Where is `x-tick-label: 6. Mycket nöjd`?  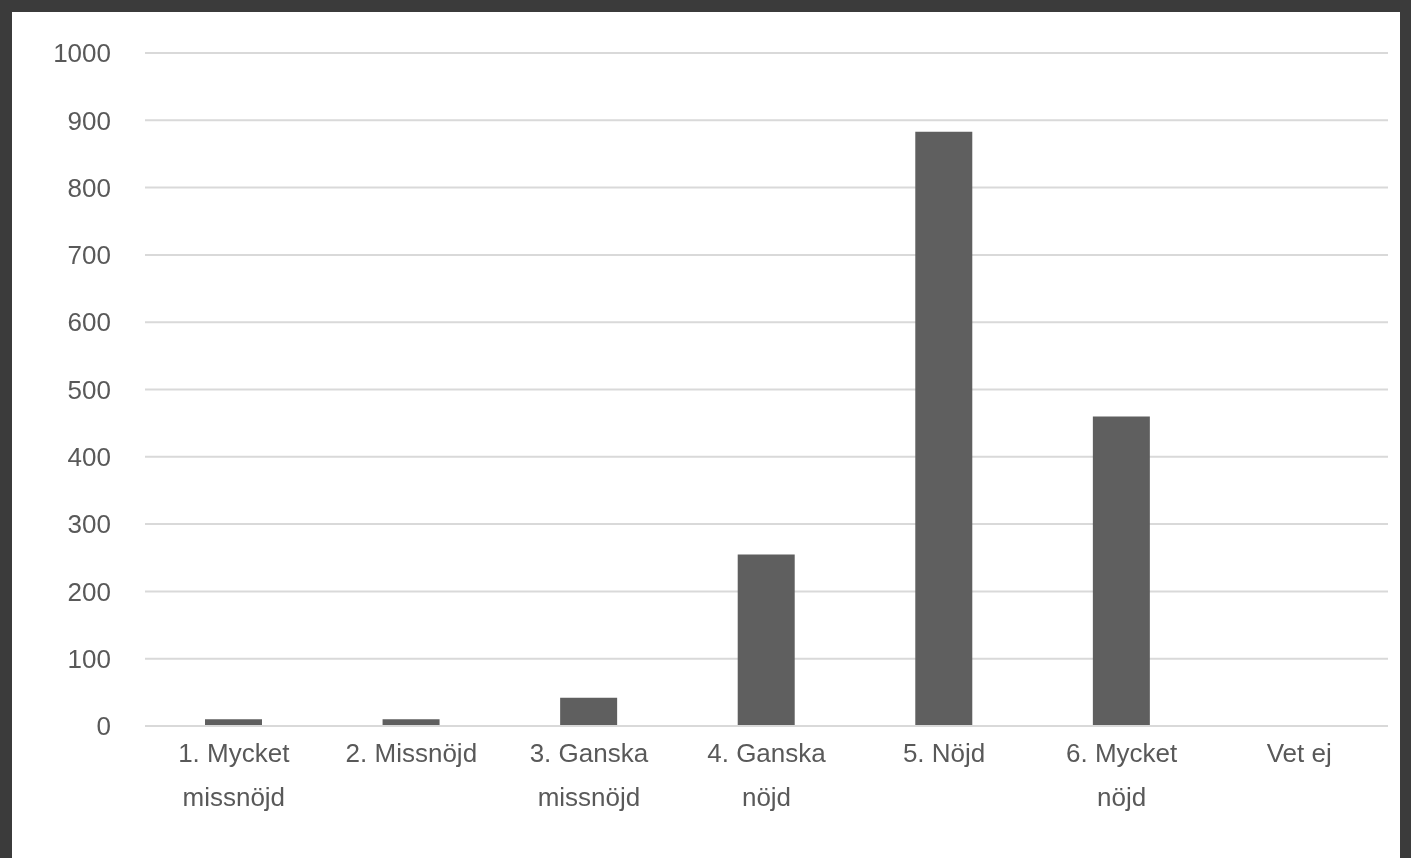
x-tick-label: 6. Mycket nöjd is located at coordinates (1122, 775).